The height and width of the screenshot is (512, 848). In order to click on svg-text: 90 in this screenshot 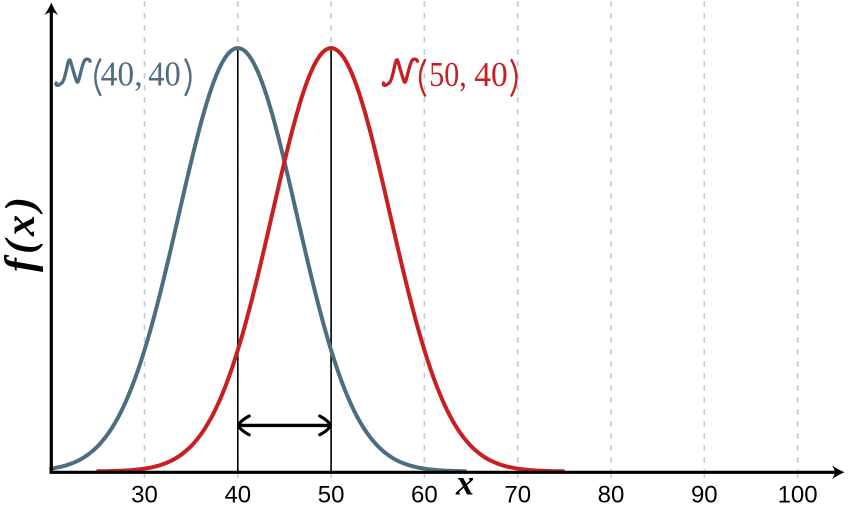, I will do `click(704, 495)`.